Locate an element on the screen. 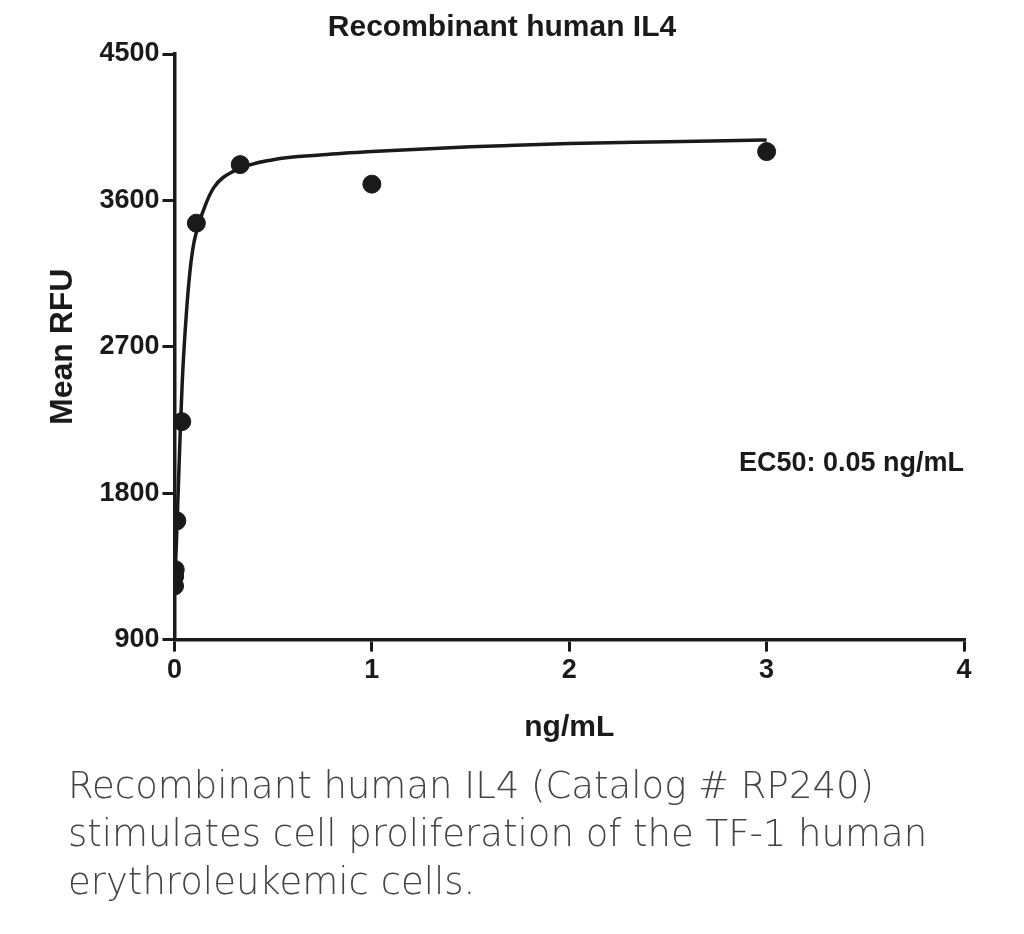 Image resolution: width=1024 pixels, height=934 pixels. y-tick-label: 3600 is located at coordinates (129, 198).